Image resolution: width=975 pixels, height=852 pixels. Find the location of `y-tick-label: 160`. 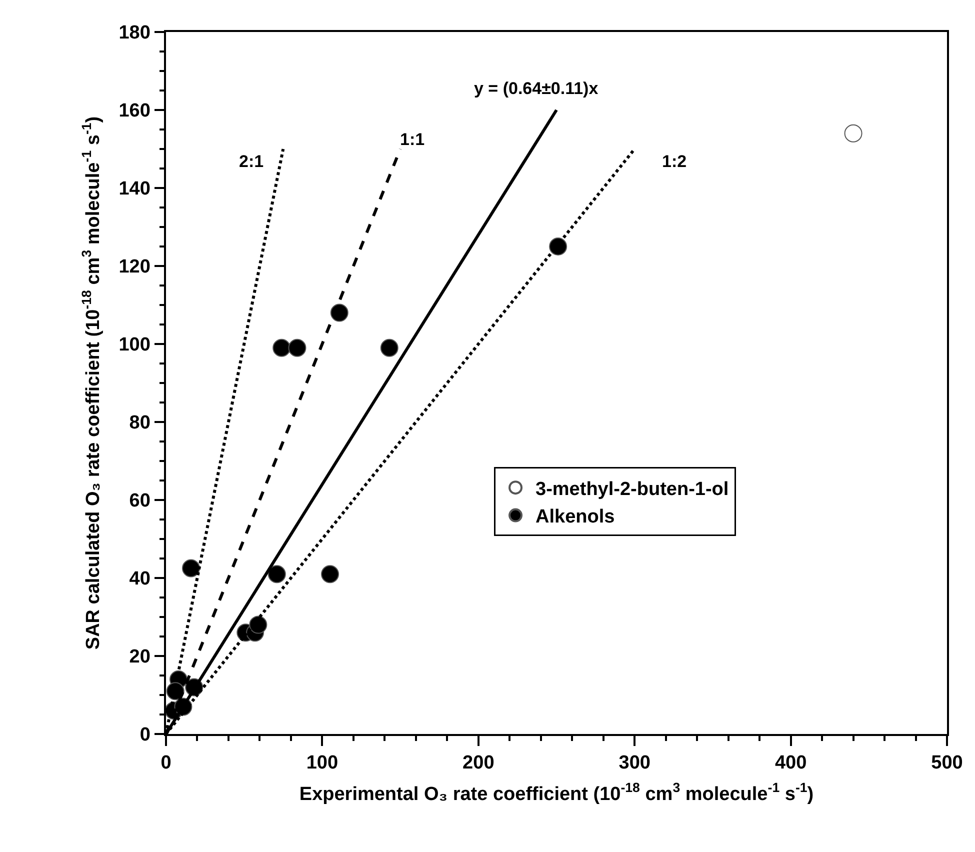

y-tick-label: 160 is located at coordinates (134, 111).